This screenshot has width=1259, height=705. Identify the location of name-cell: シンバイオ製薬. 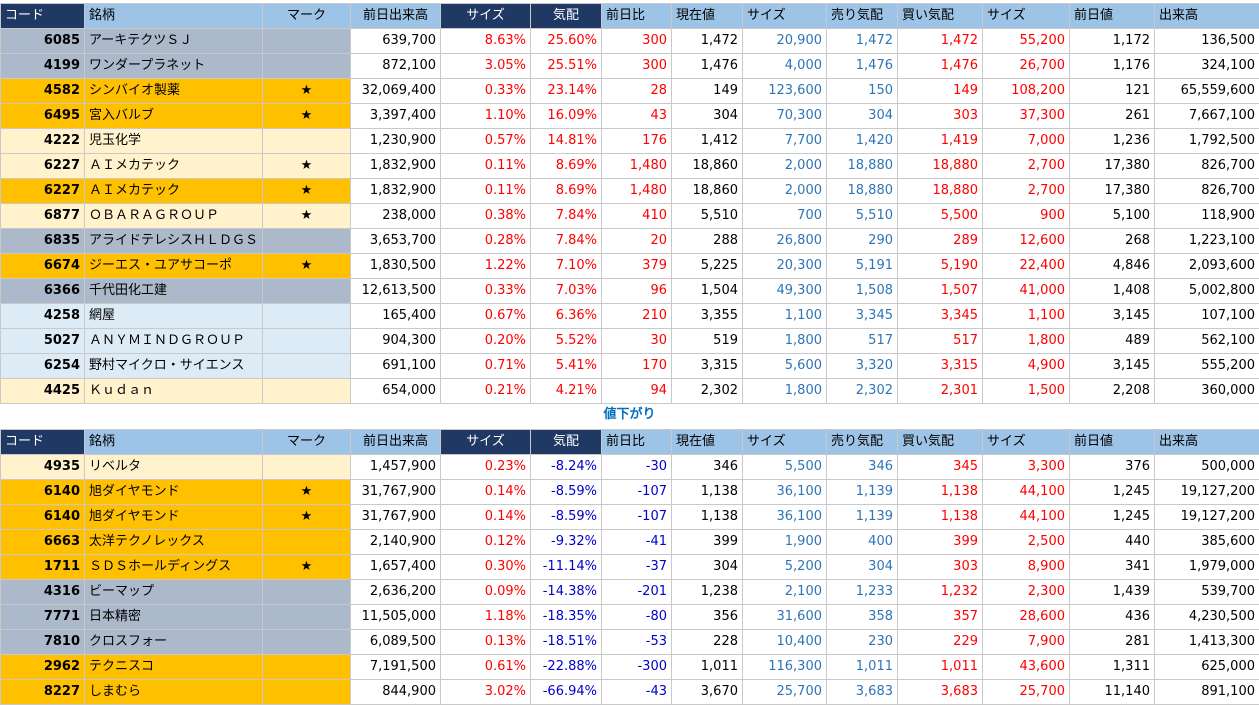
(173, 91).